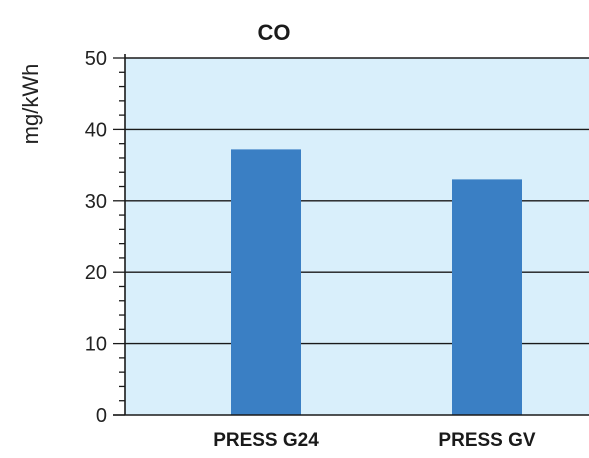 This screenshot has width=589, height=458. What do you see at coordinates (266, 282) in the screenshot?
I see `bar-press-g24` at bounding box center [266, 282].